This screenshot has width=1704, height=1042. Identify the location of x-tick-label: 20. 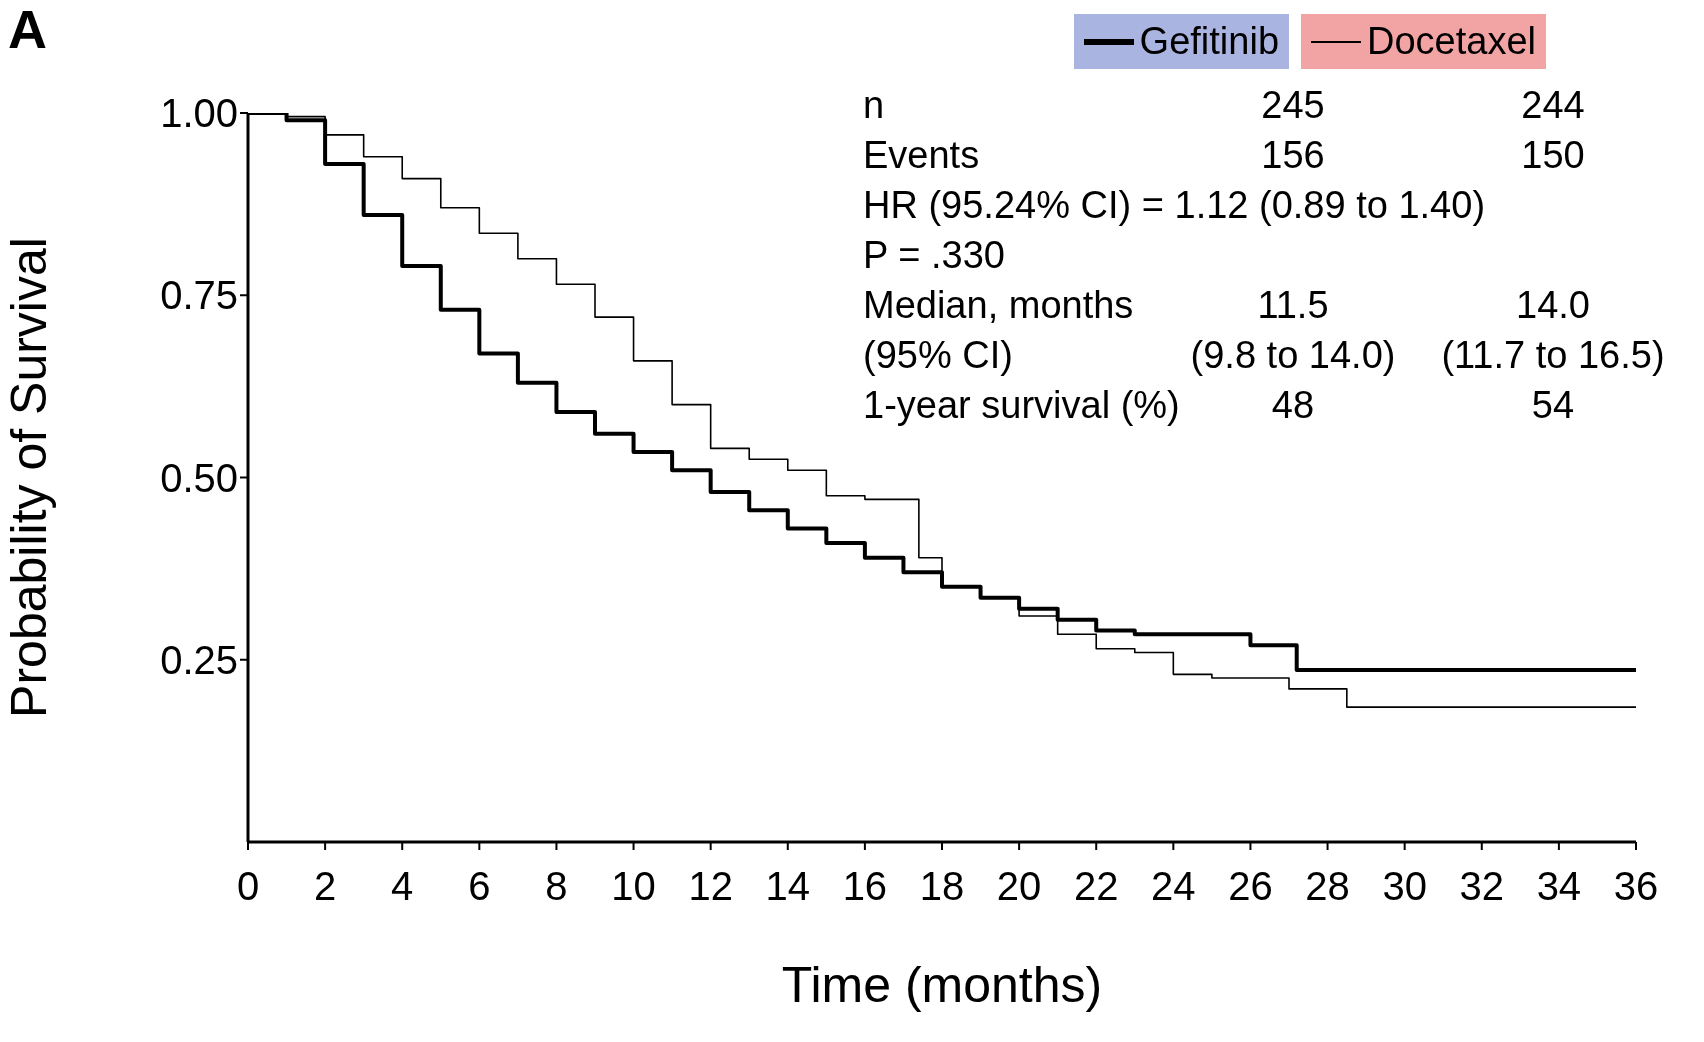
(1019, 886).